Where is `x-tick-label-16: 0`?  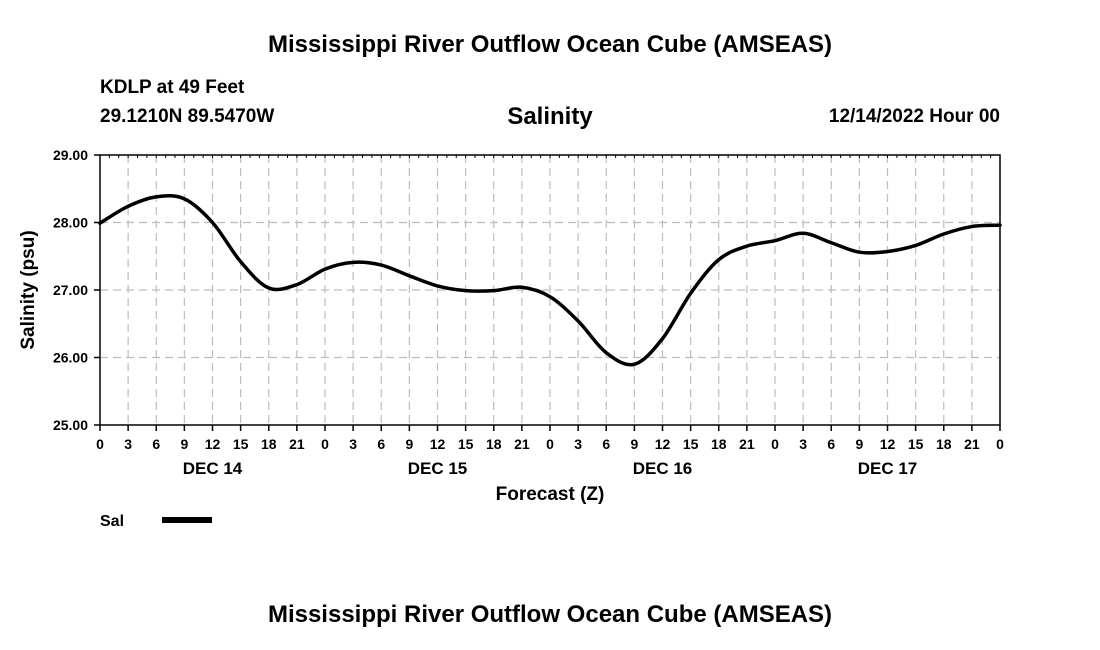 x-tick-label-16: 0 is located at coordinates (550, 444).